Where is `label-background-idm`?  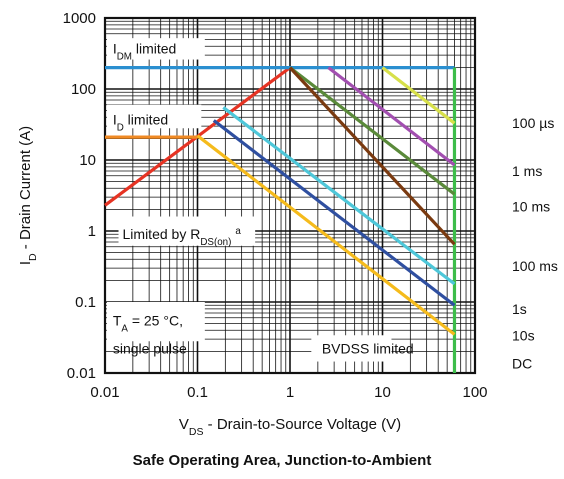 label-background-idm is located at coordinates (155, 49).